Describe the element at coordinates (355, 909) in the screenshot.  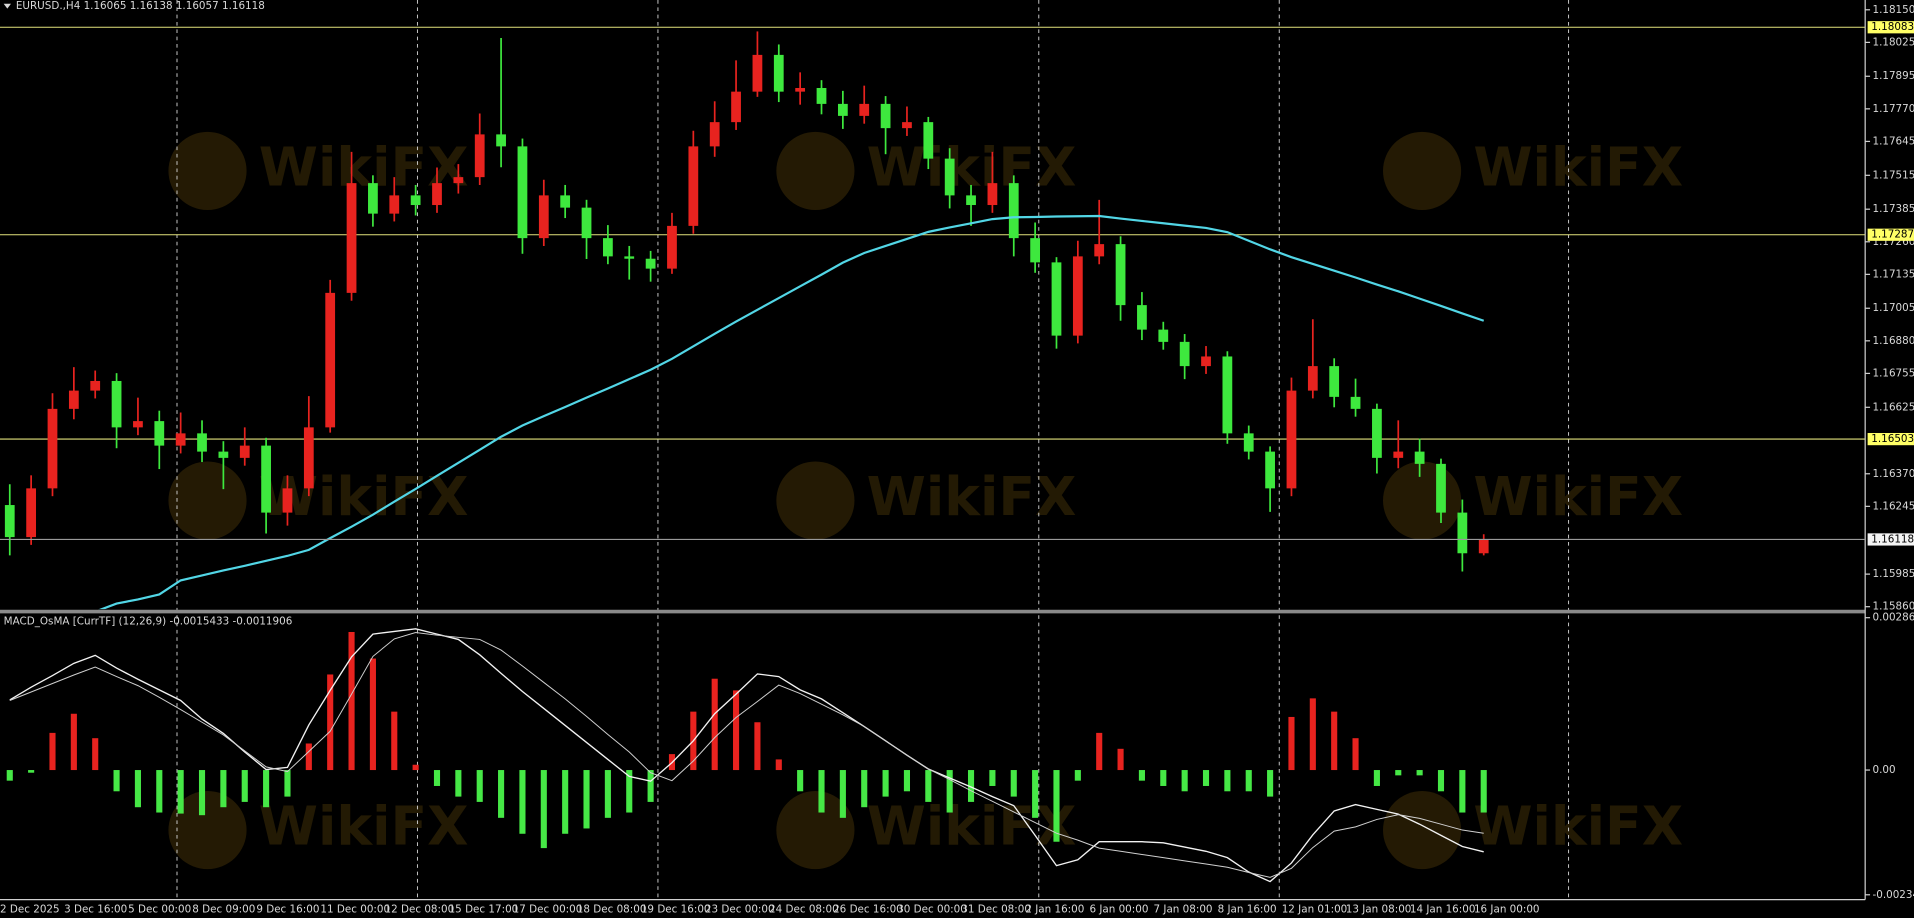
I see `x-tick-label: 11 Dec 00:00` at that location.